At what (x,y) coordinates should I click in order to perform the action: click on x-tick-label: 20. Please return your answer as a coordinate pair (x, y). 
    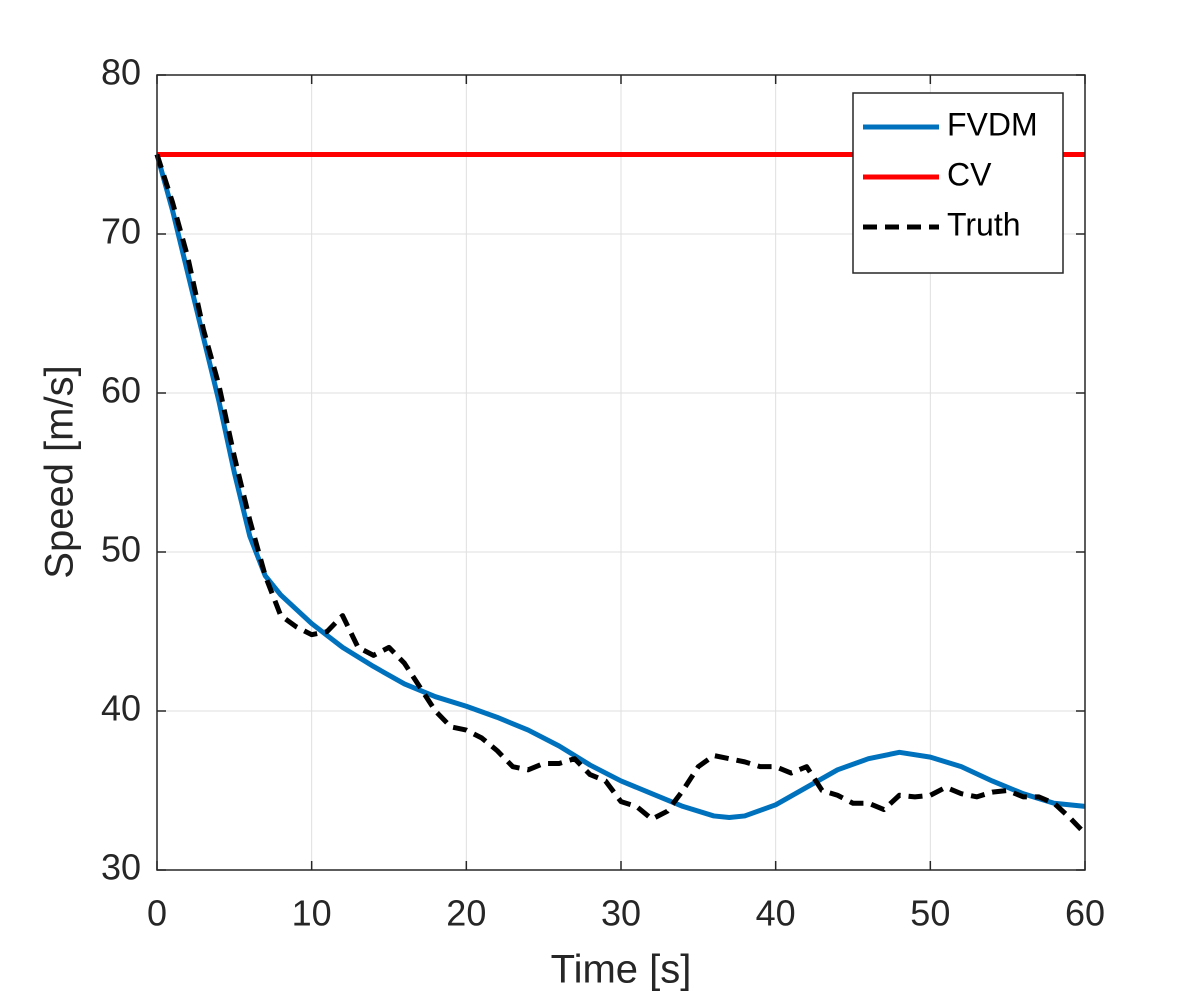
    Looking at the image, I should click on (466, 913).